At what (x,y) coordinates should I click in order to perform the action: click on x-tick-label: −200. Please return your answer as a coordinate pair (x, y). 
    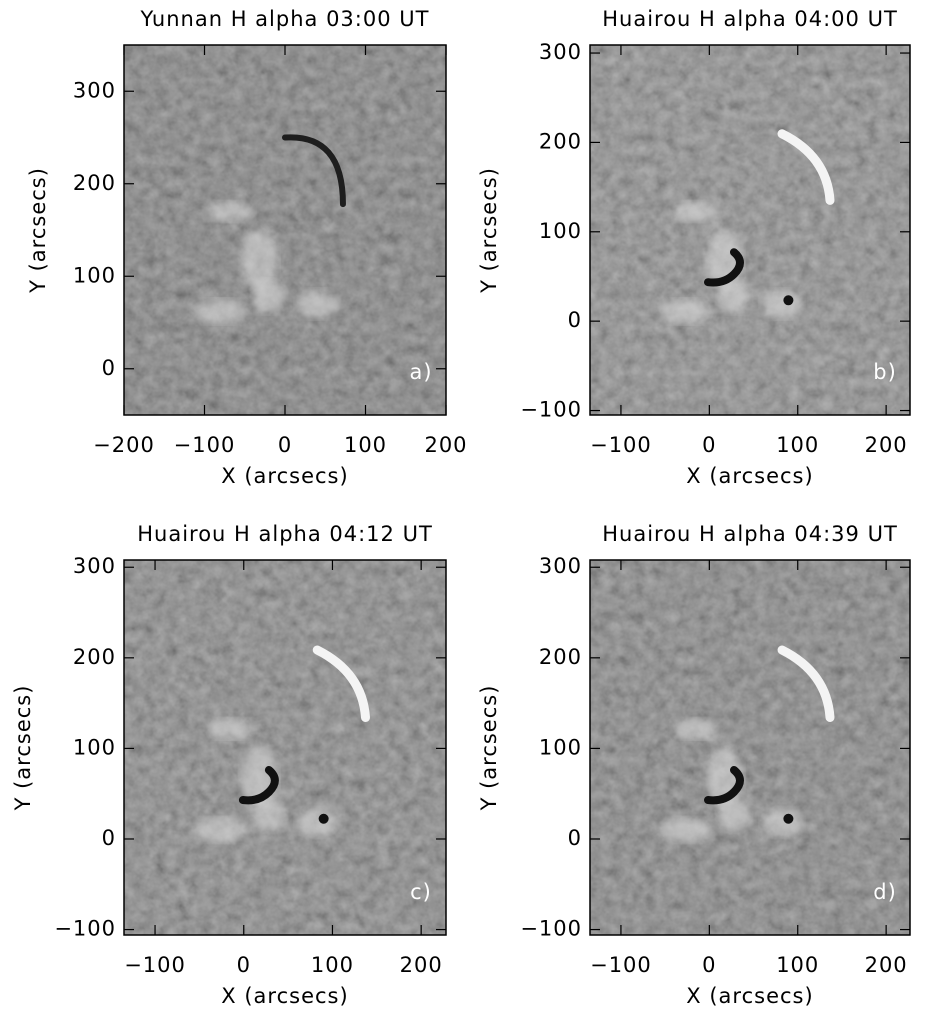
    Looking at the image, I should click on (124, 445).